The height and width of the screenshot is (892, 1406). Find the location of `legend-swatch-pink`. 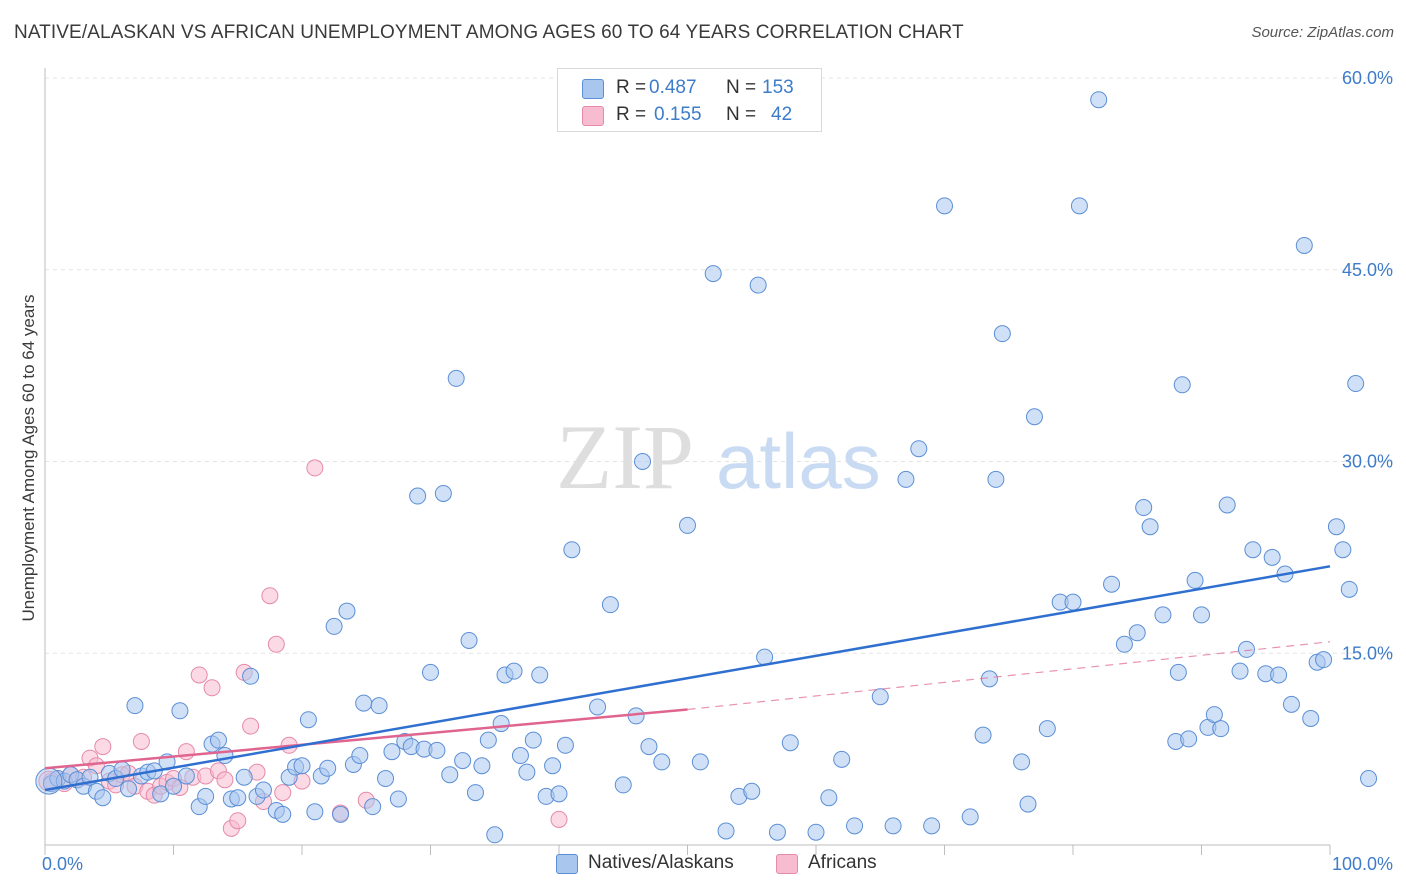

legend-swatch-pink is located at coordinates (593, 116).